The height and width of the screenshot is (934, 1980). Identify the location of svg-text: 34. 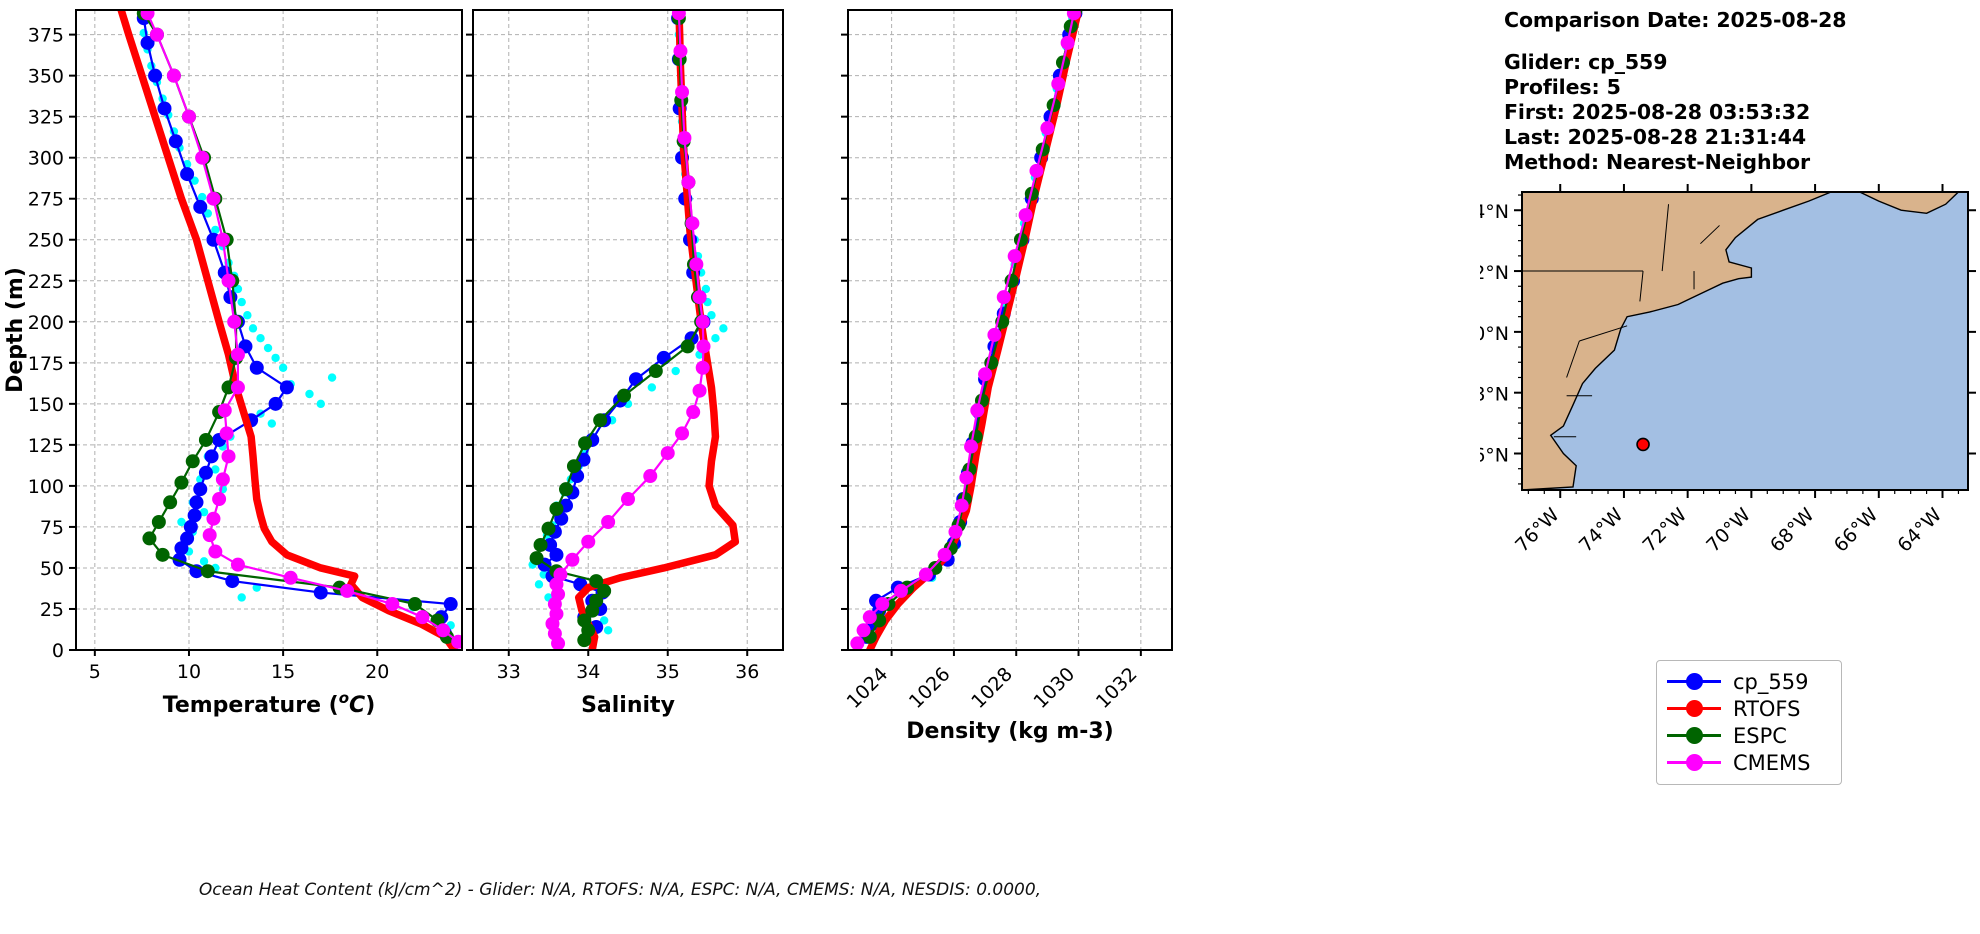
(588, 672).